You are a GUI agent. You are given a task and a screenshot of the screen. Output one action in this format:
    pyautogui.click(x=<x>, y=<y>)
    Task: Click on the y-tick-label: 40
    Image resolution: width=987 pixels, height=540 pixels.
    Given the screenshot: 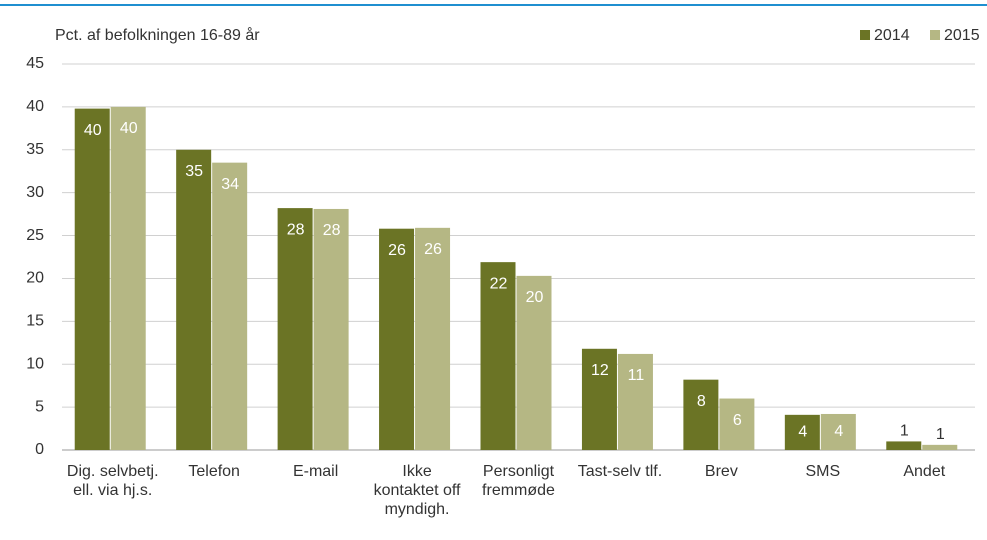 What is the action you would take?
    pyautogui.click(x=35, y=106)
    